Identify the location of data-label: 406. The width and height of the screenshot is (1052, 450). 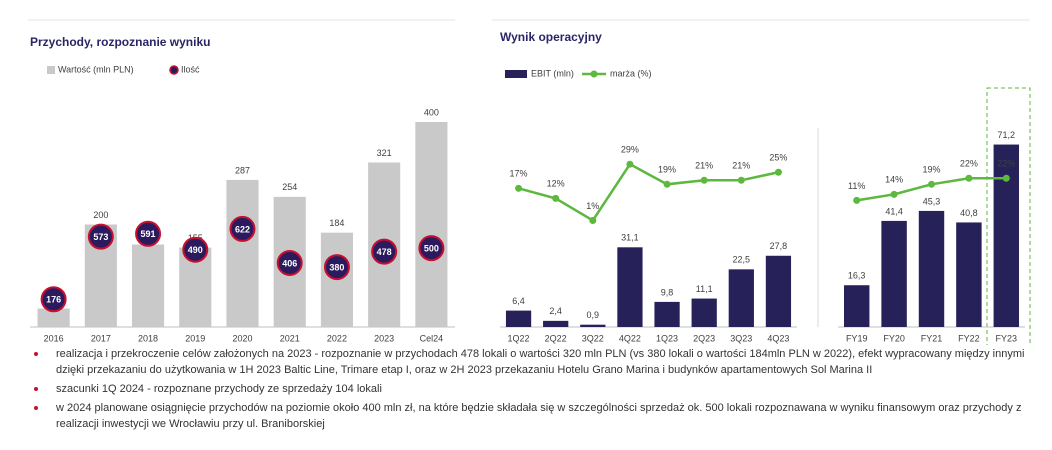
(289, 263).